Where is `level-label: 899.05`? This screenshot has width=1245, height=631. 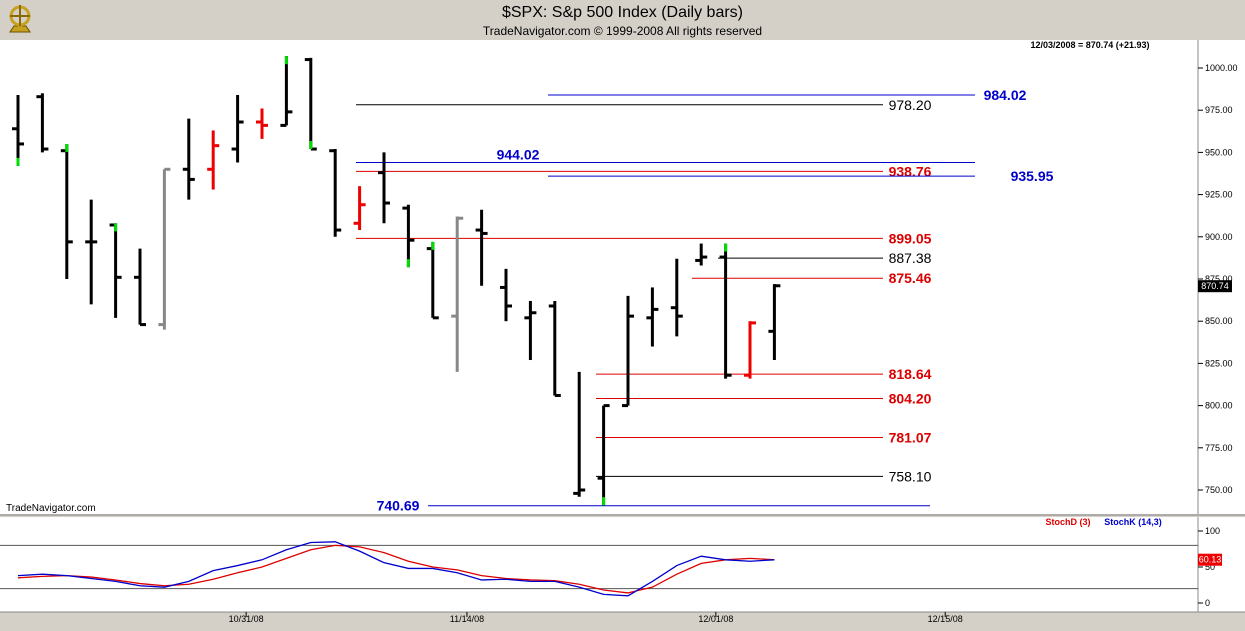
level-label: 899.05 is located at coordinates (910, 238).